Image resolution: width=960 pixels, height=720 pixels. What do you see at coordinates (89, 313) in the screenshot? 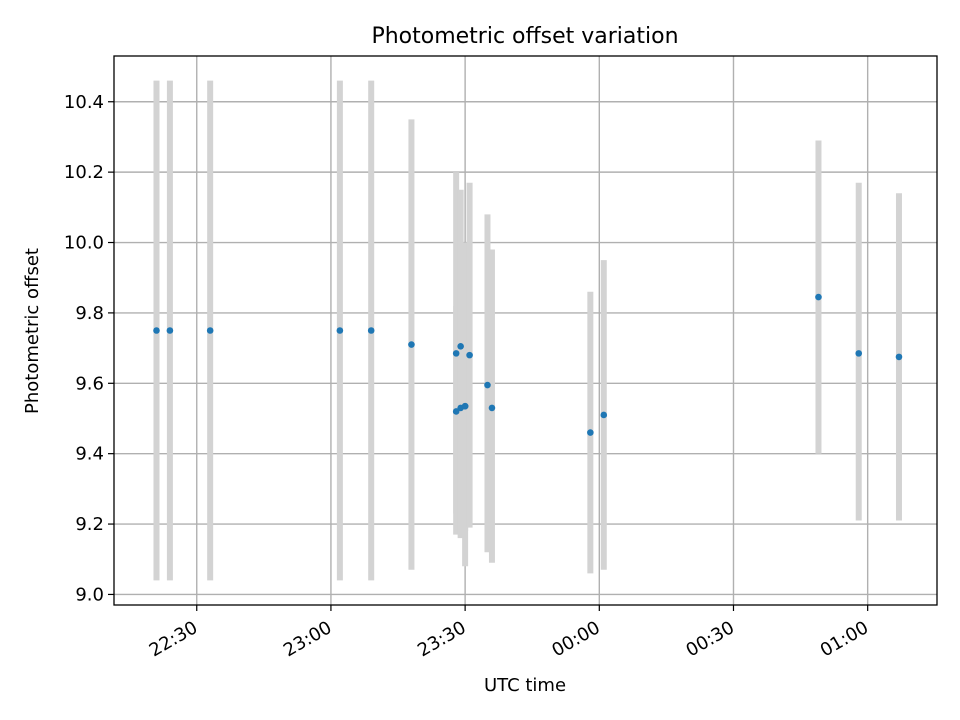
I see `y-tick-label: 9.8` at bounding box center [89, 313].